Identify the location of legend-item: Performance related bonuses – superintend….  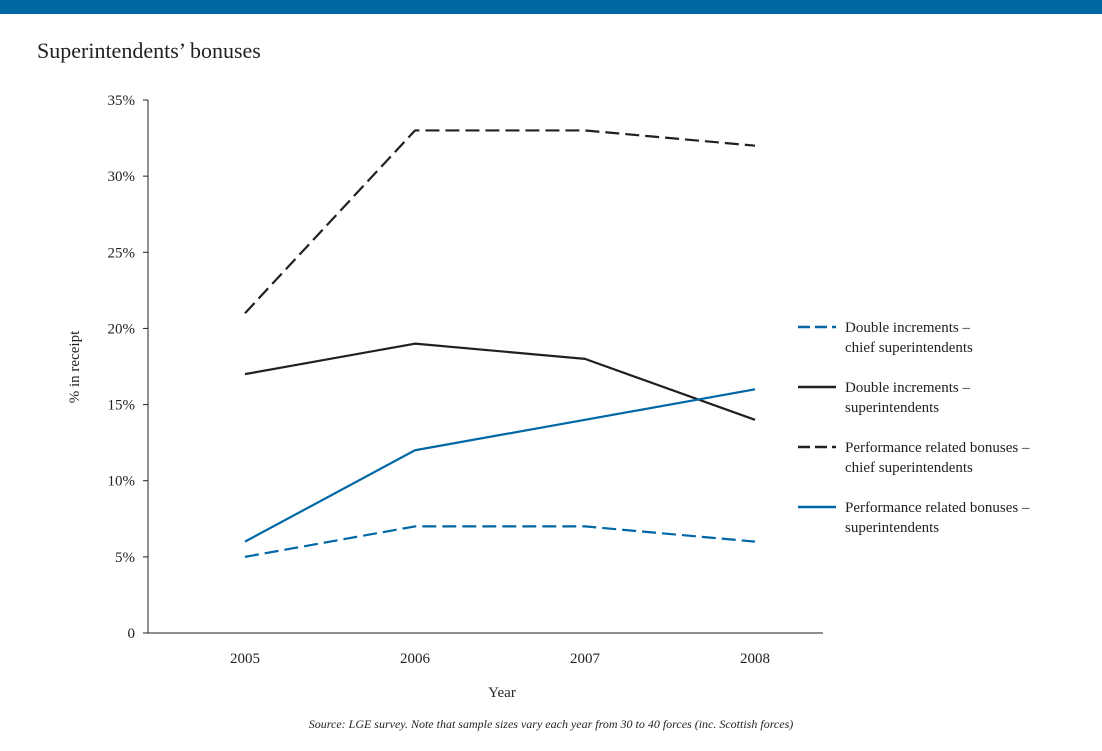
(948, 528).